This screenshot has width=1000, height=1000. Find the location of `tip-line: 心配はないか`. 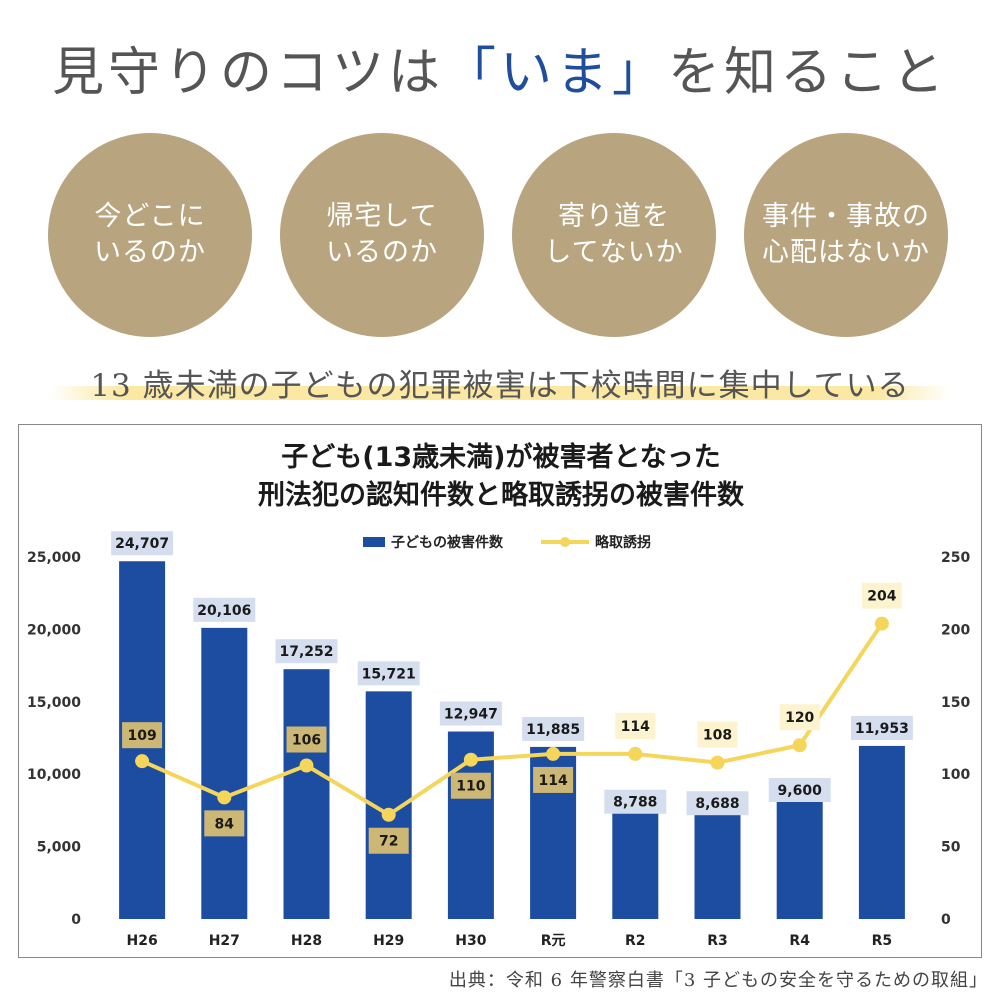

tip-line: 心配はないか is located at coordinates (846, 252).